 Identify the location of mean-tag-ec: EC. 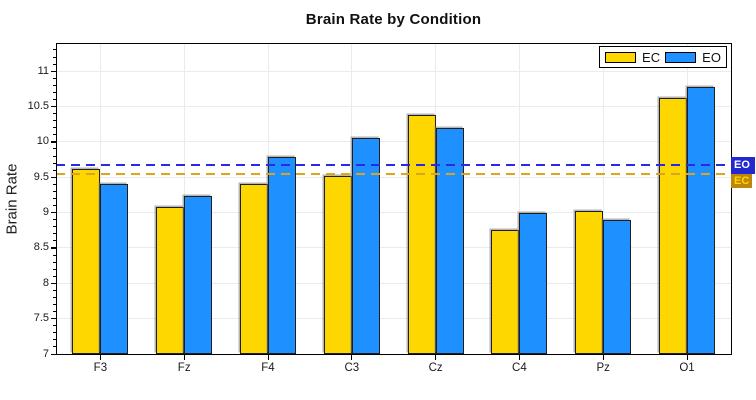
(741, 180).